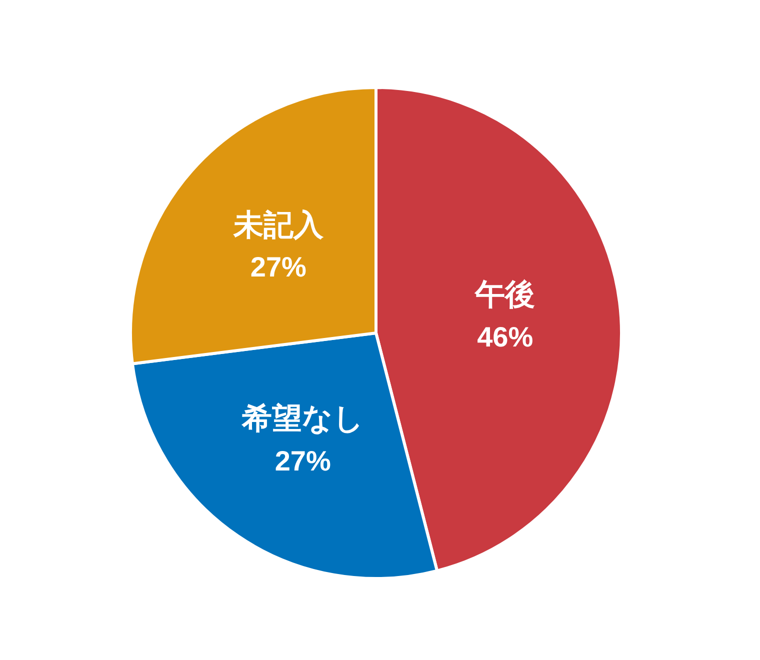  What do you see at coordinates (505, 336) in the screenshot?
I see `data-label: 46%` at bounding box center [505, 336].